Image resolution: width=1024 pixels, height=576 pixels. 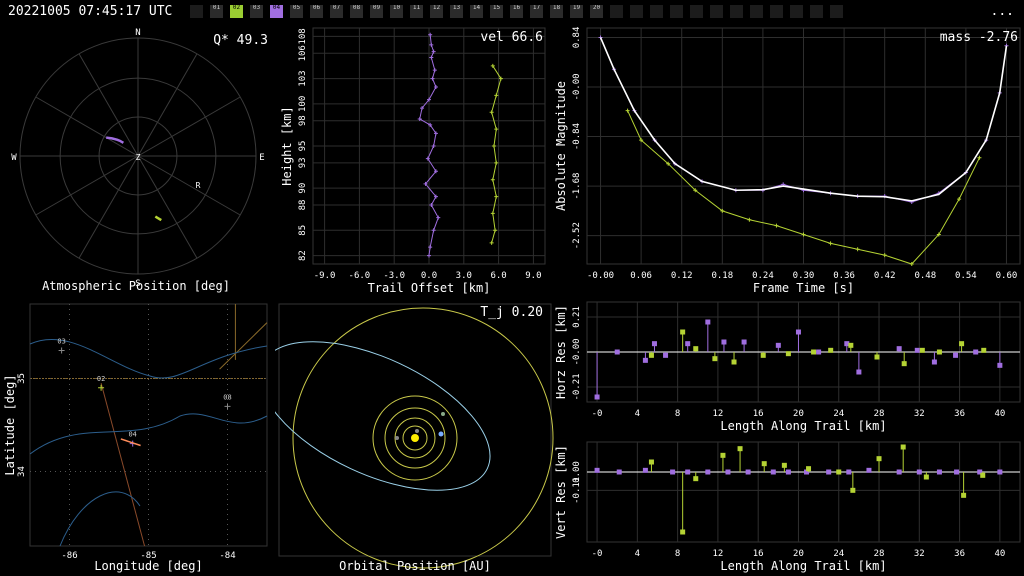 I want to click on station-05: 05, so click(x=296, y=11).